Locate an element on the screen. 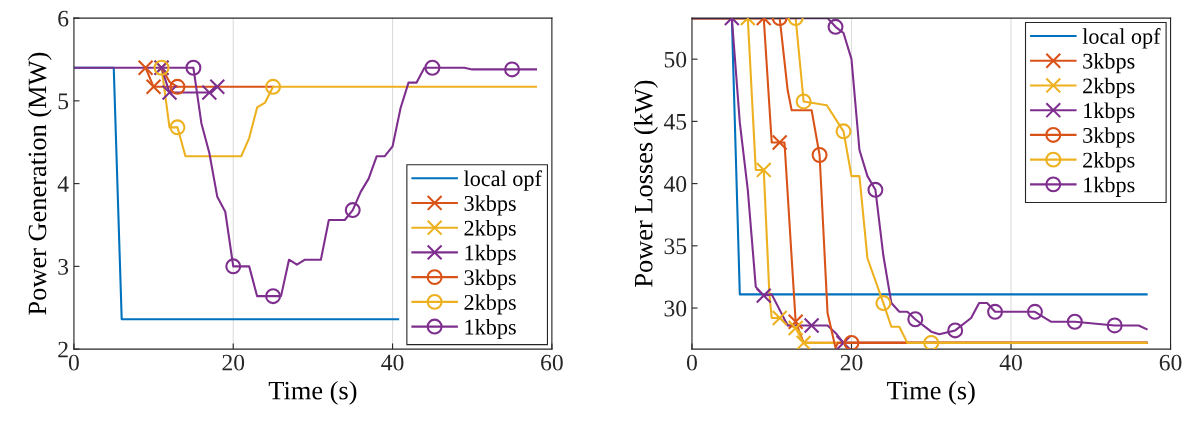 The width and height of the screenshot is (1192, 431). y-tick-label: 45 is located at coordinates (675, 122).